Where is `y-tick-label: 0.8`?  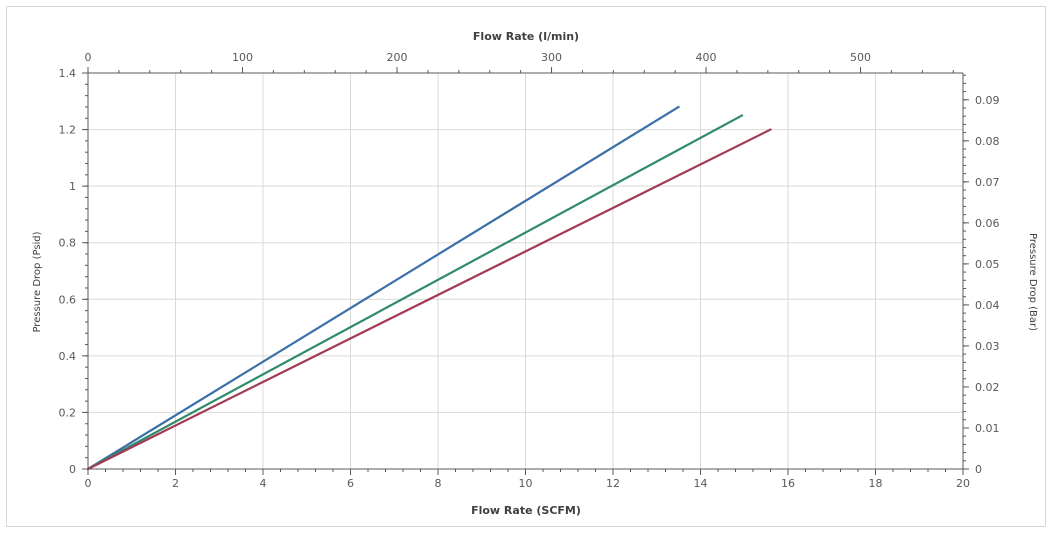 y-tick-label: 0.8 is located at coordinates (68, 243).